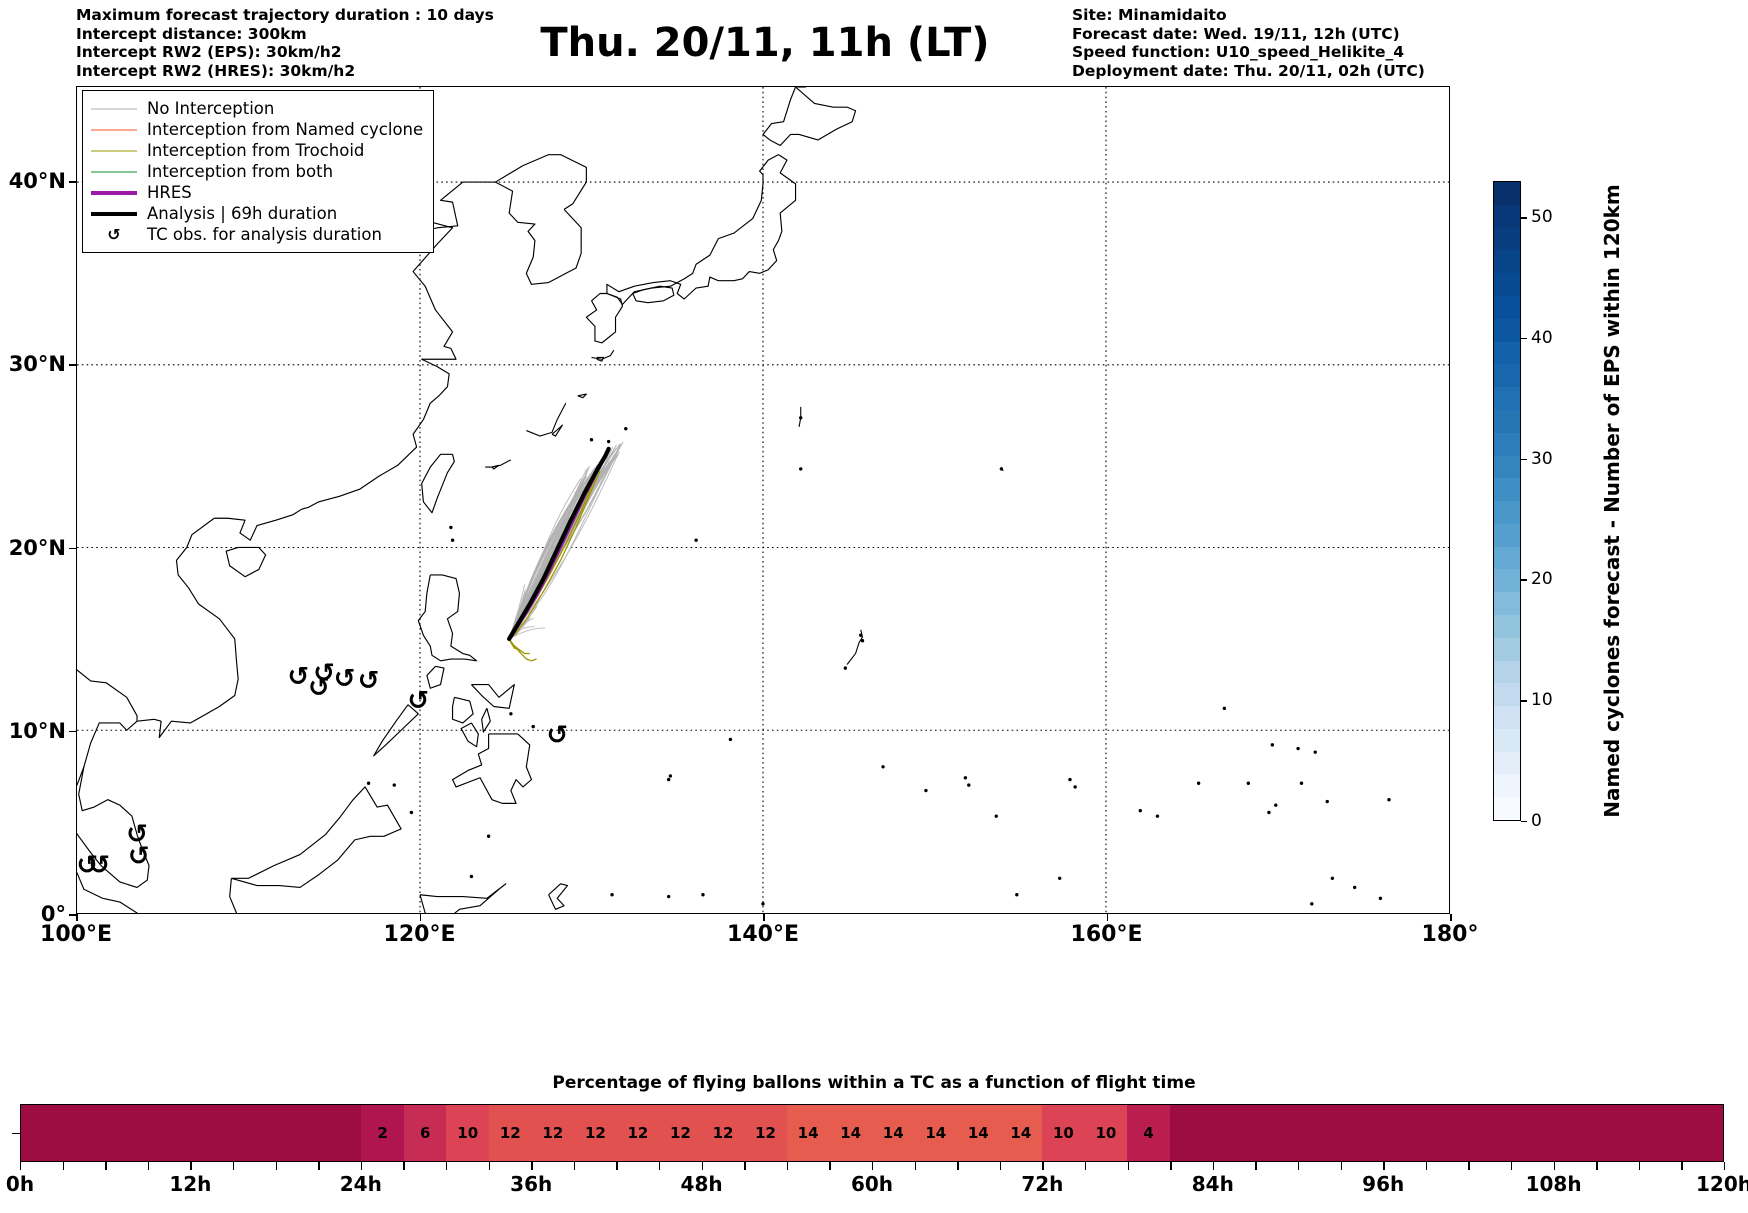 Image resolution: width=1748 pixels, height=1213 pixels. Describe the element at coordinates (209, 52) in the screenshot. I see `header-left-line-3: Intercept RW2 (EPS): 30km/h2` at that location.